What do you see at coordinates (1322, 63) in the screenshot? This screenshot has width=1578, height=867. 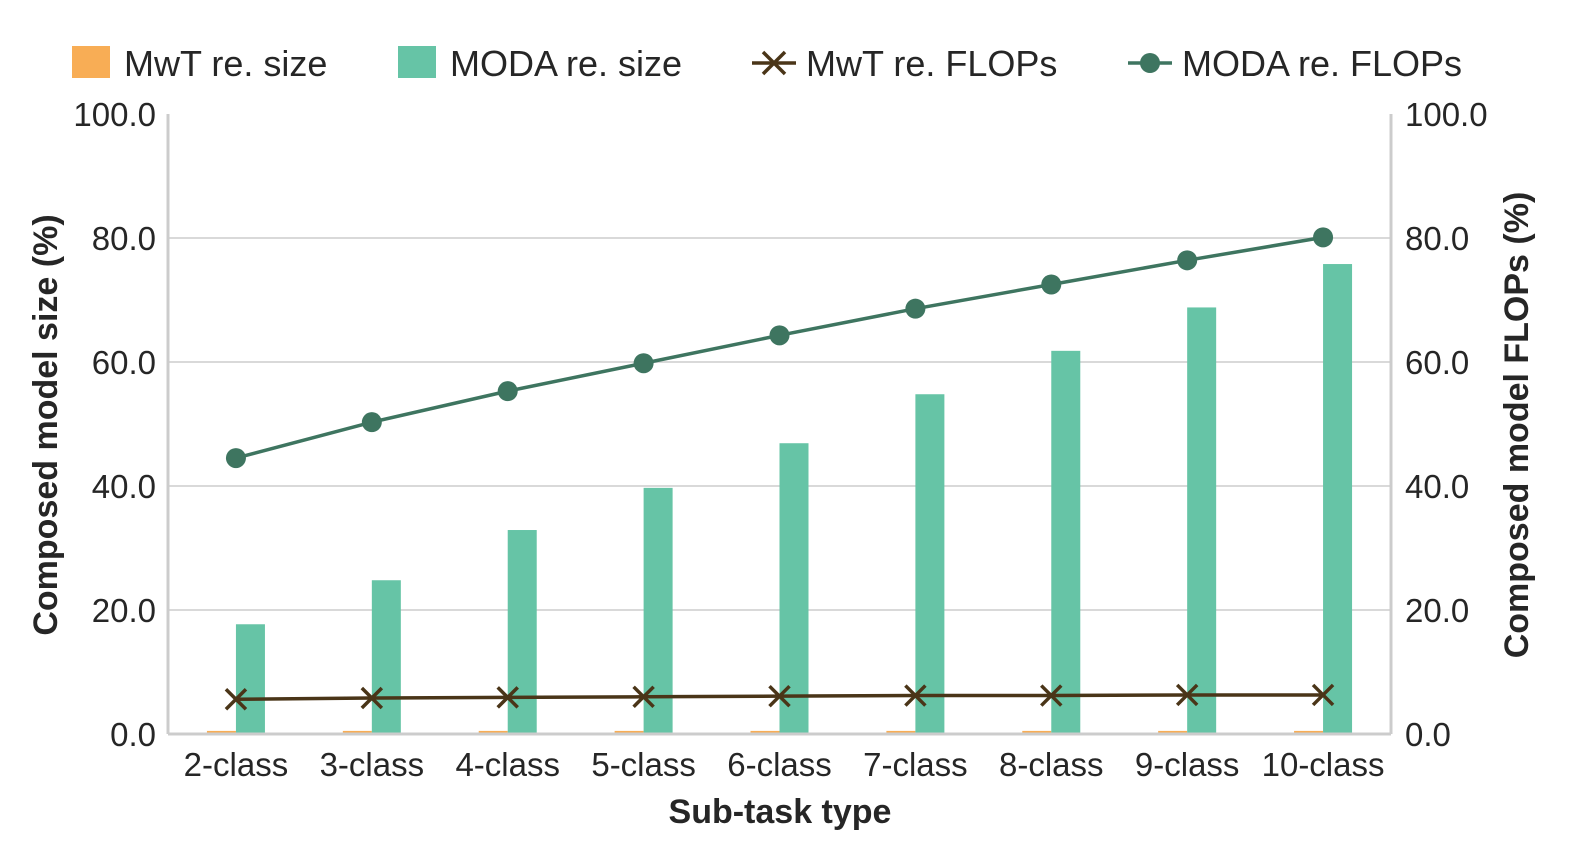 I see `legend-label: MODA re. FLOPs` at bounding box center [1322, 63].